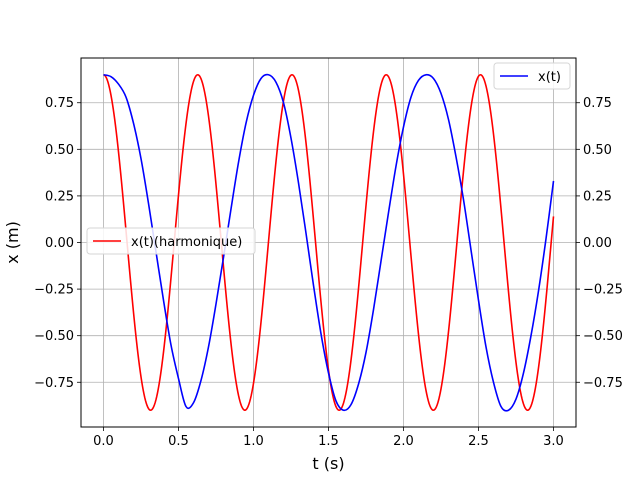 This screenshot has height=480, width=640. I want to click on legend-xt: x(t), so click(532, 76).